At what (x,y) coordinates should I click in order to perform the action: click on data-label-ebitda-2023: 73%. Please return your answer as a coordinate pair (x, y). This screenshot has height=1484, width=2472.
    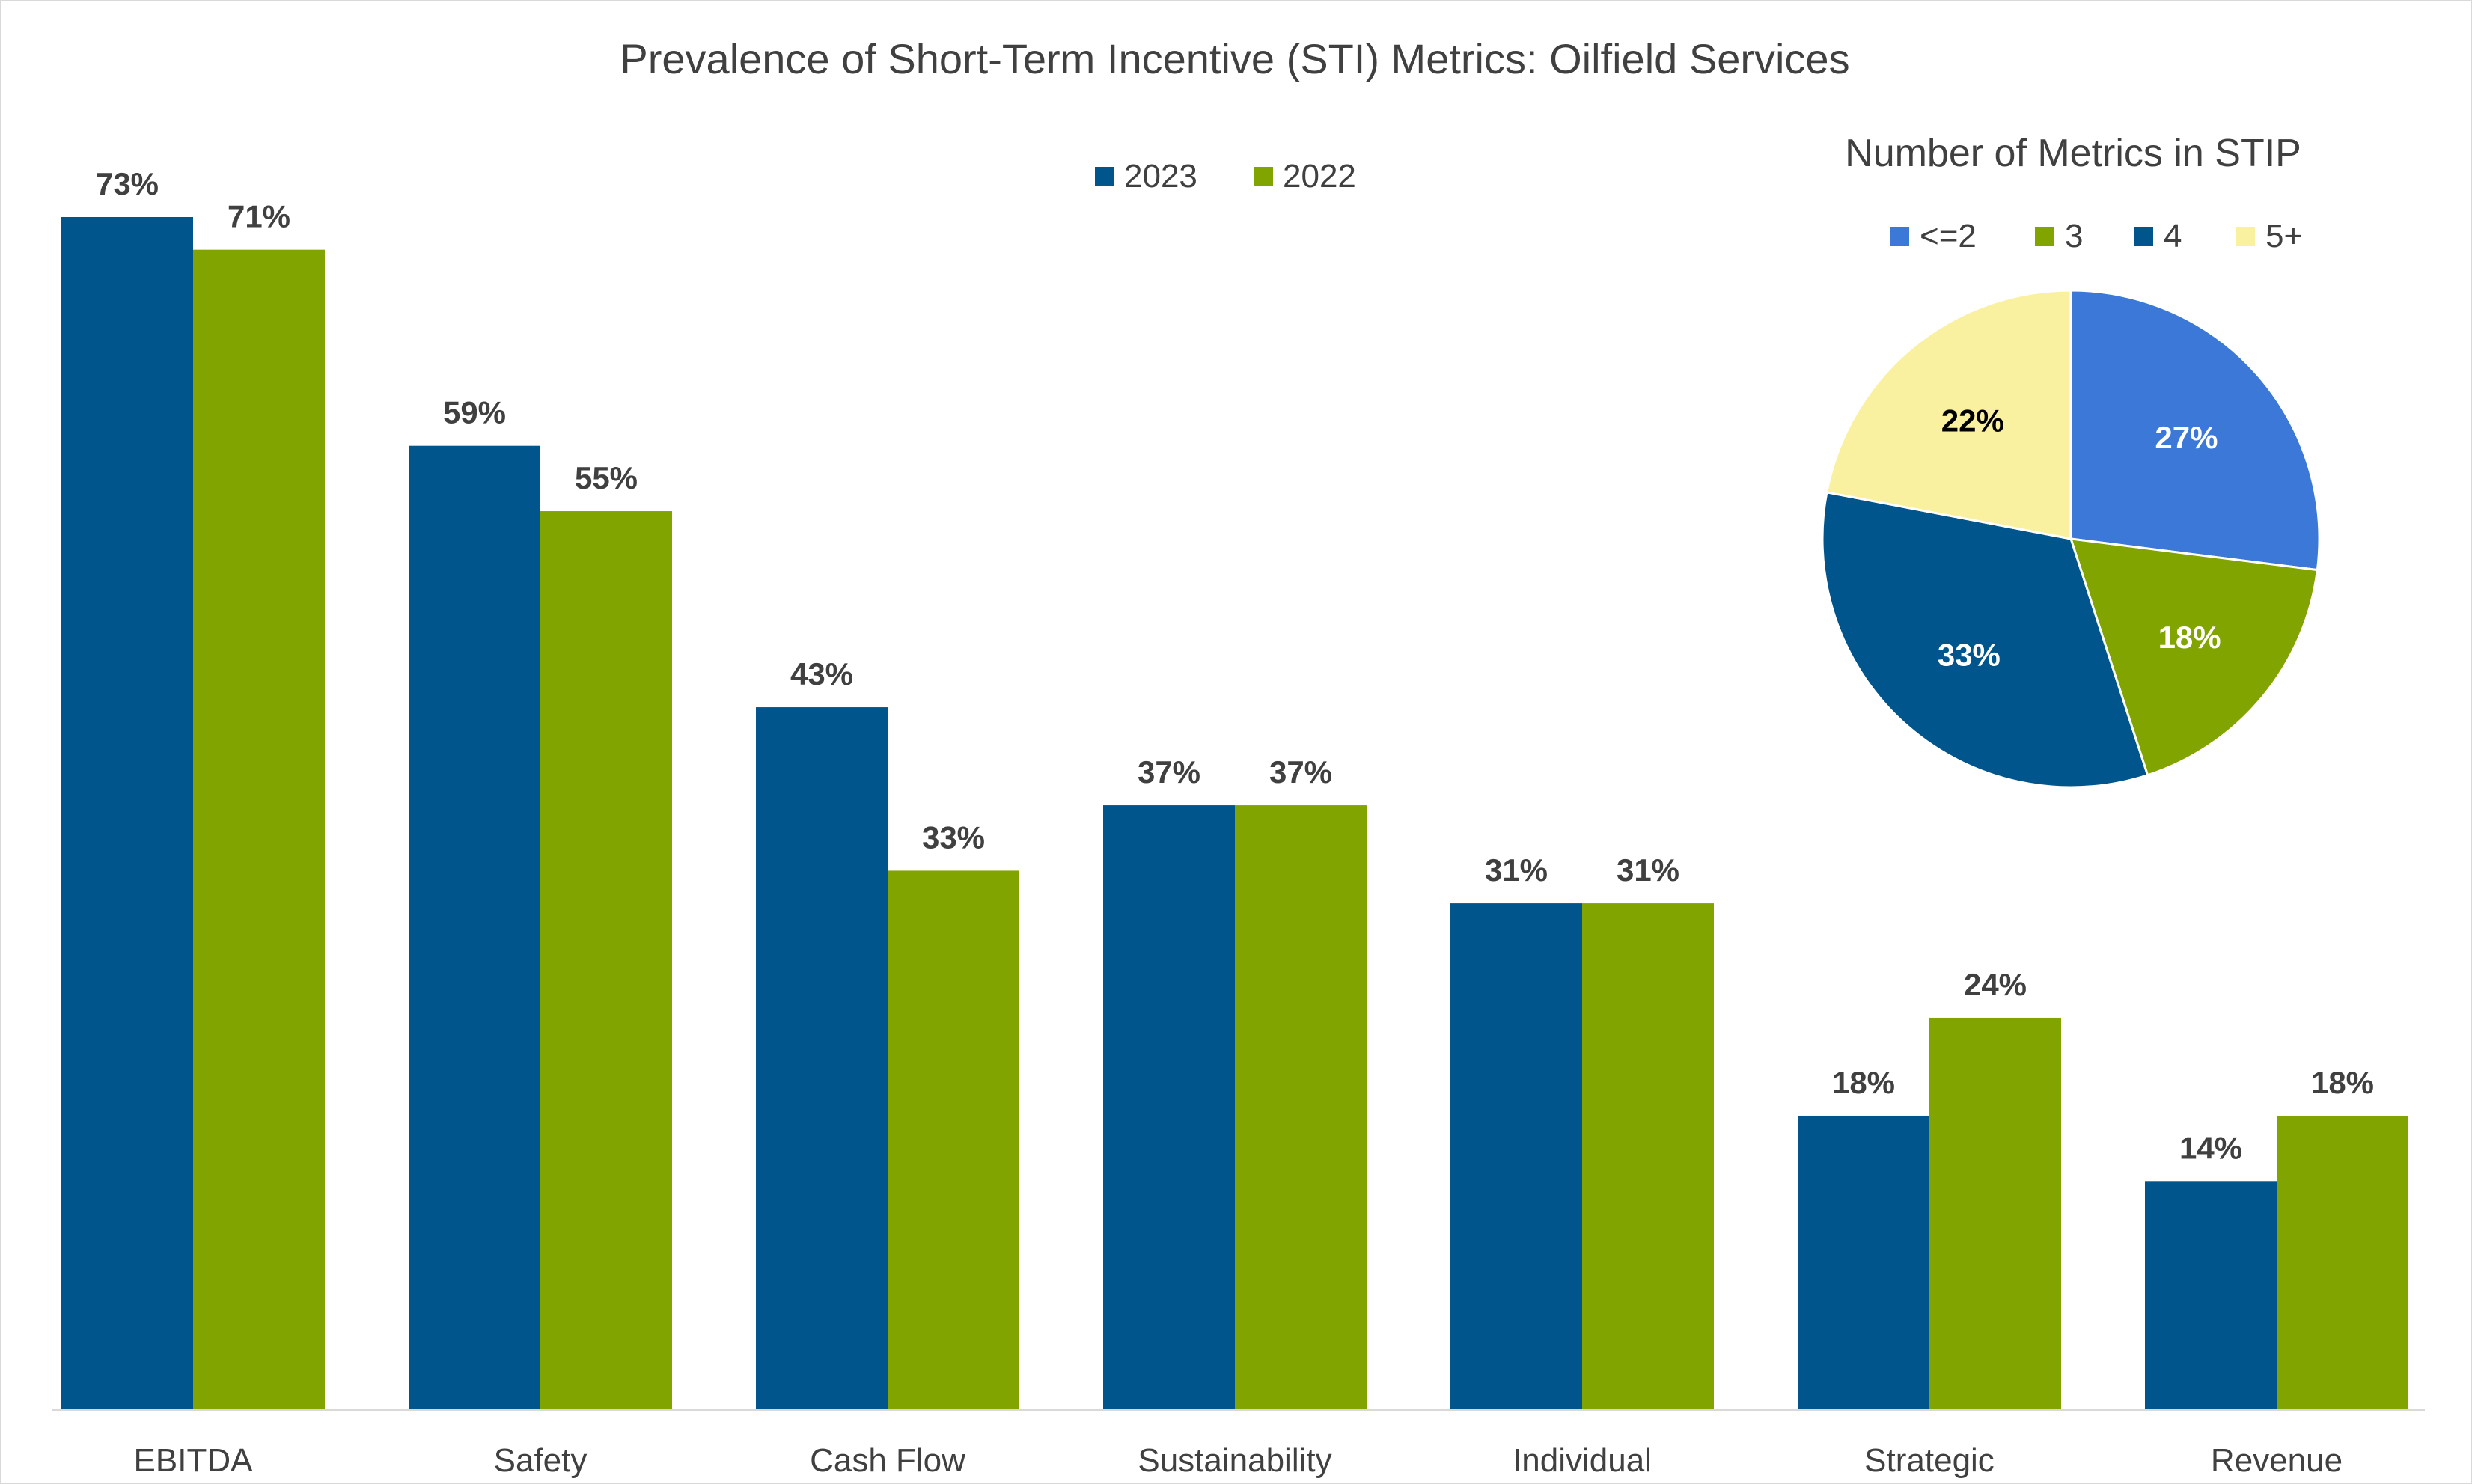
    Looking at the image, I should click on (127, 183).